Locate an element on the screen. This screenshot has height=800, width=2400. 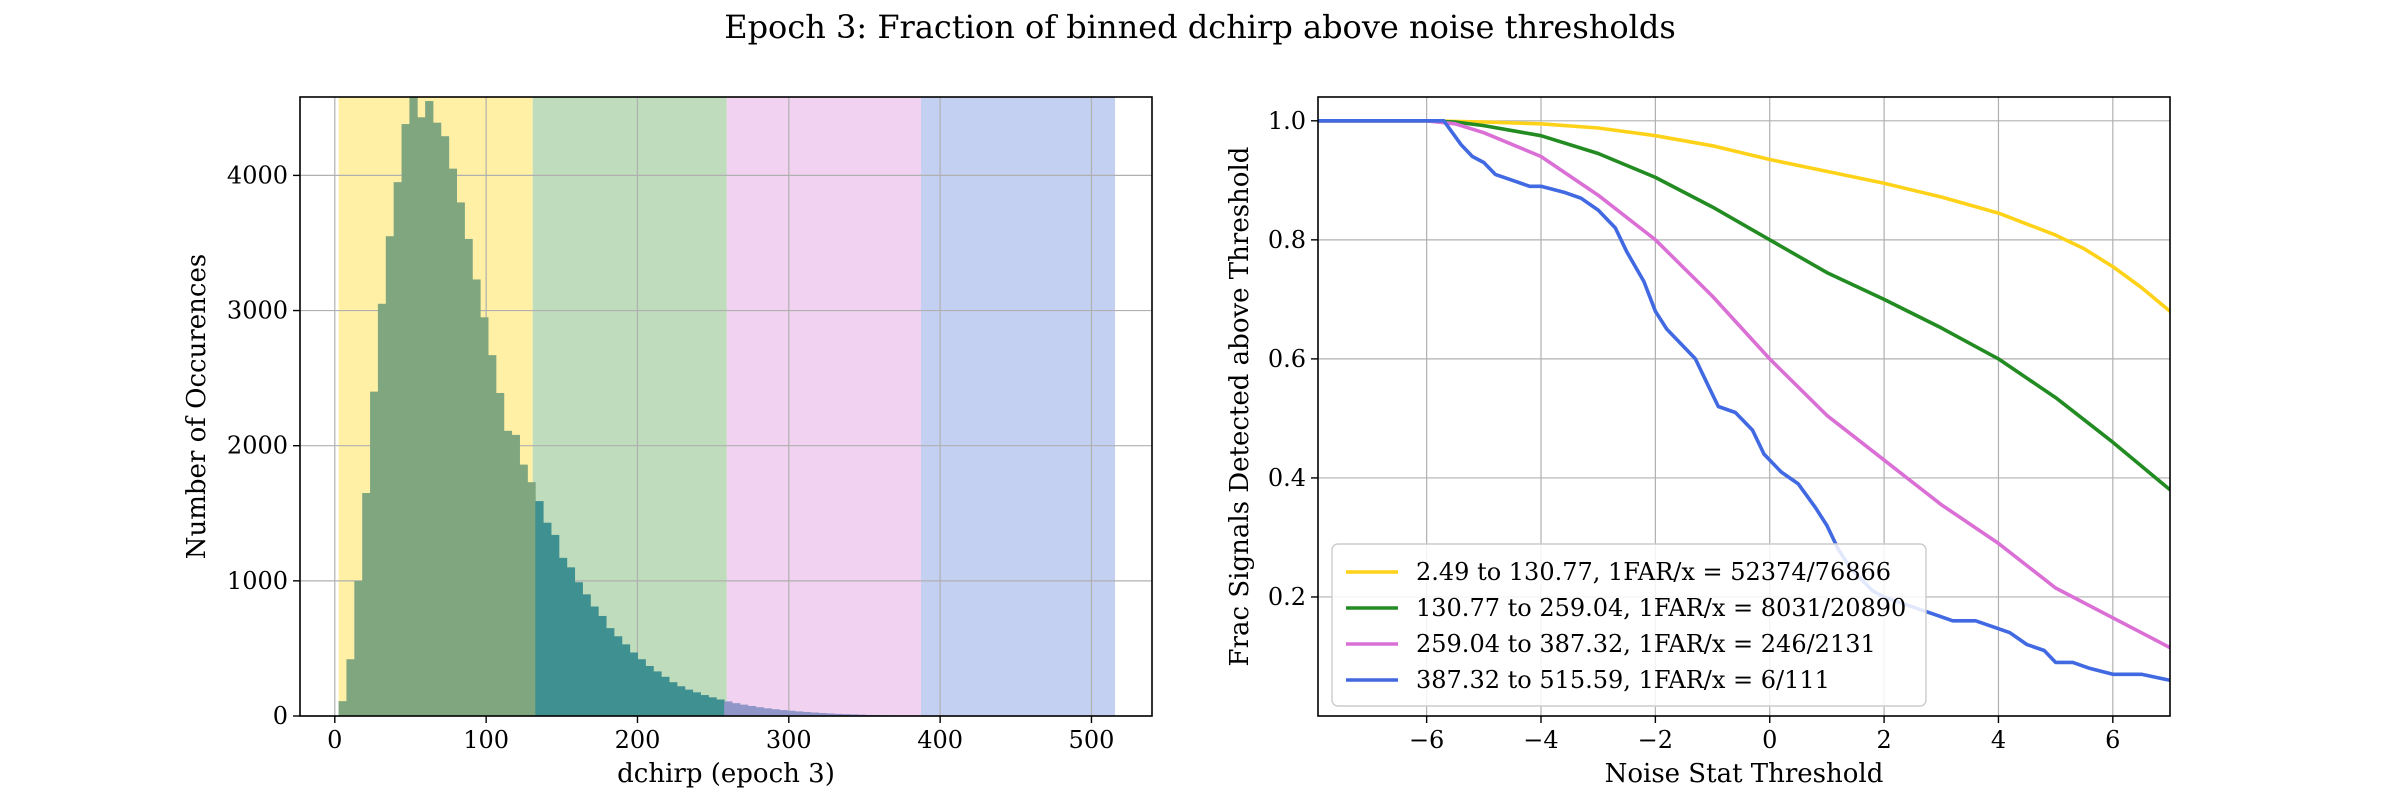
y-tick-label: 1.0 is located at coordinates (1287, 121).